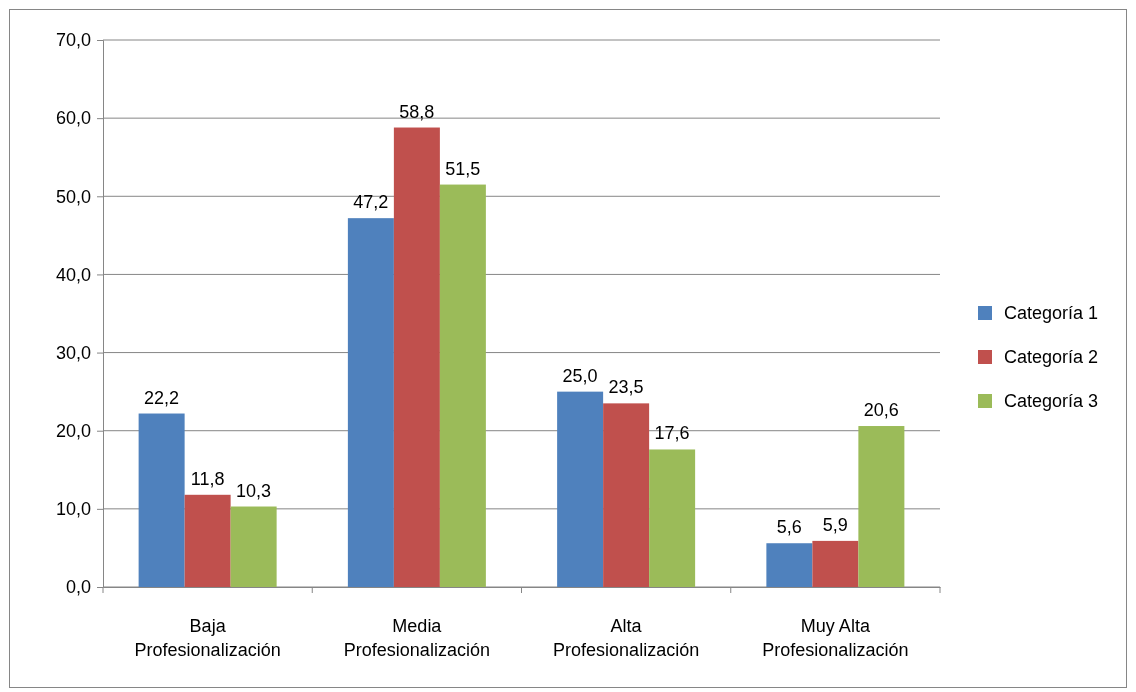 The width and height of the screenshot is (1136, 692). Describe the element at coordinates (1051, 313) in the screenshot. I see `legend-label: Categoría 1` at that location.